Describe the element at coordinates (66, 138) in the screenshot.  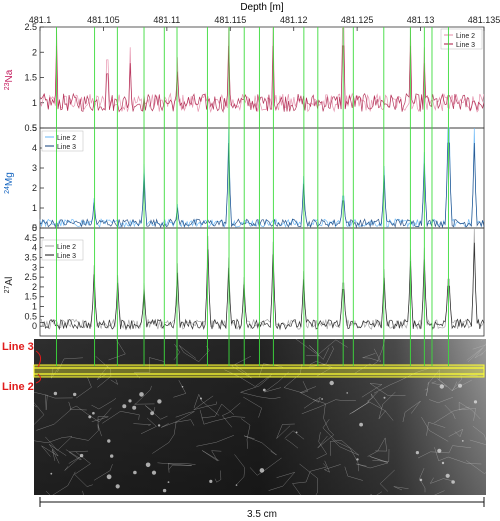
I see `mg-legend-line2: Line 2` at that location.